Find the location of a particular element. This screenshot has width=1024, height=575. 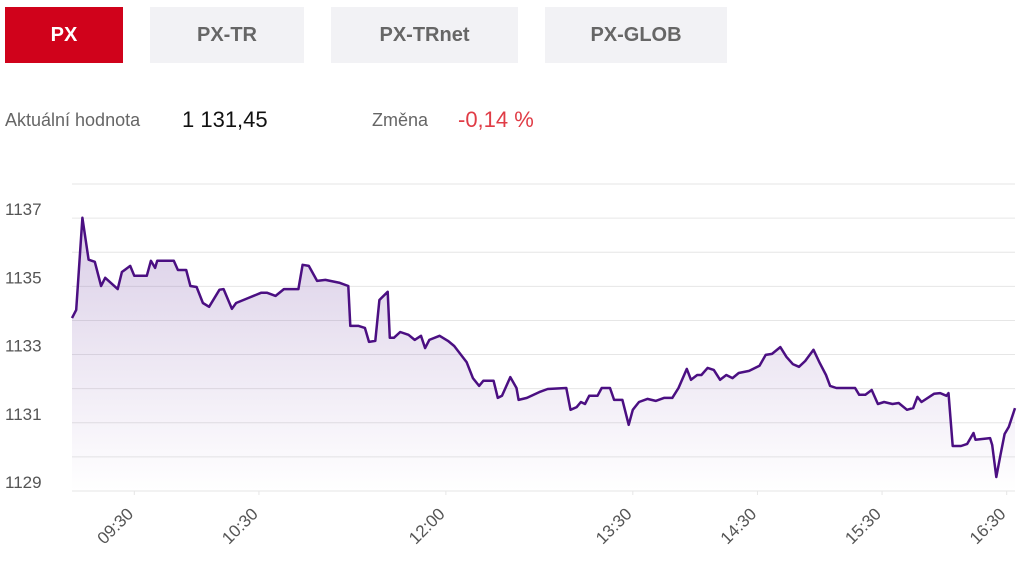

y-tick-label: 1131 is located at coordinates (23, 414).